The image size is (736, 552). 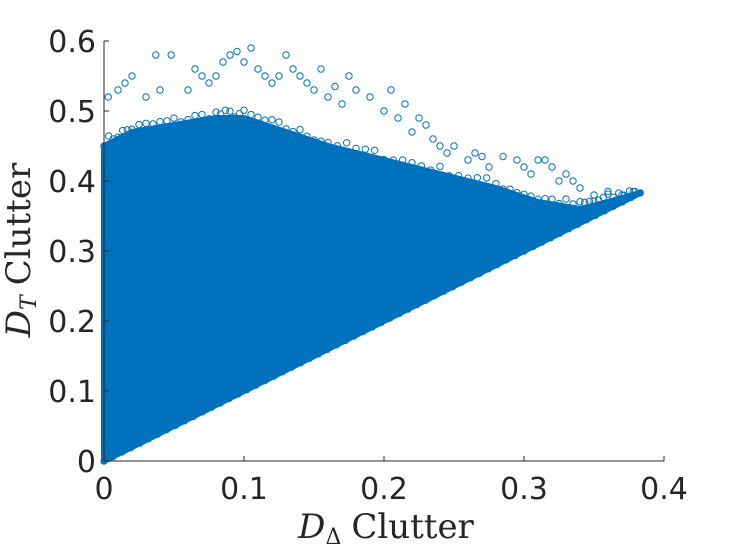 I want to click on x-axis-subscript: Δ, so click(x=333, y=537).